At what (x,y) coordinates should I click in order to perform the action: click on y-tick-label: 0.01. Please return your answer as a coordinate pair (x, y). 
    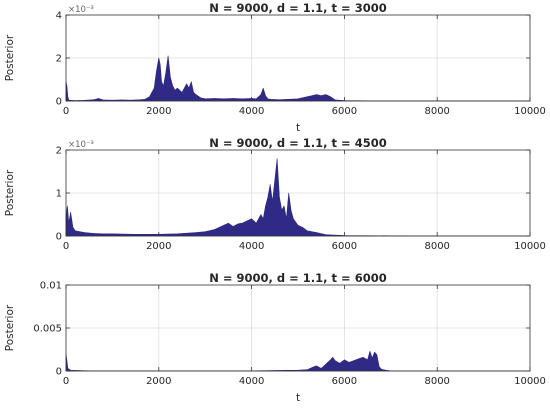
    Looking at the image, I should click on (51, 286).